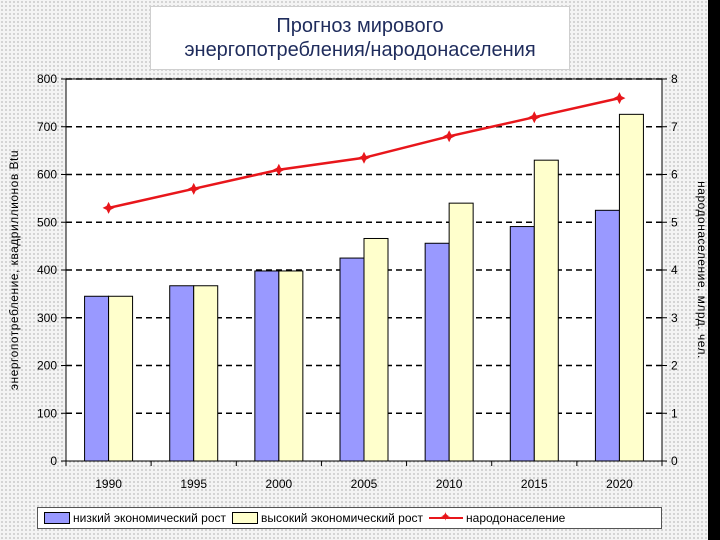 Image resolution: width=720 pixels, height=540 pixels. I want to click on y2-tick-label: 7, so click(674, 127).